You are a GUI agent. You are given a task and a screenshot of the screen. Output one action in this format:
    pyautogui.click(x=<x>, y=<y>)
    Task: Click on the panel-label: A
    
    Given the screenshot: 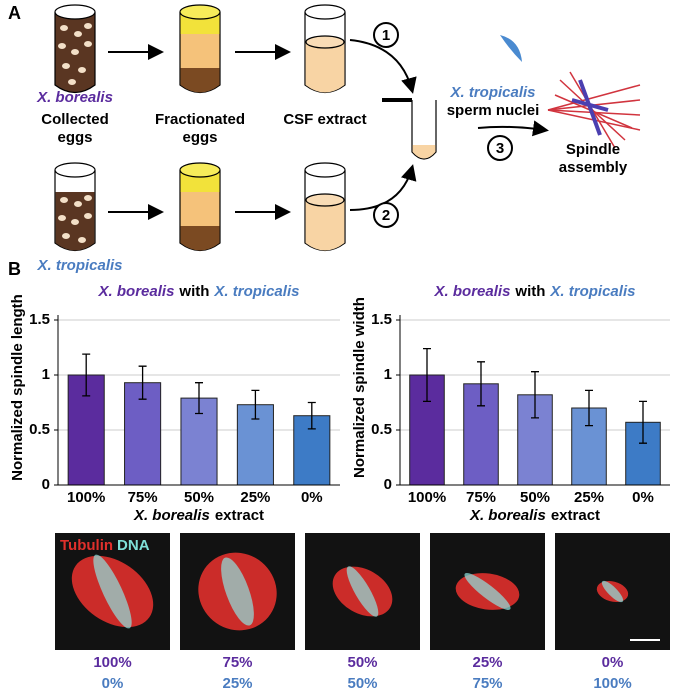 What is the action you would take?
    pyautogui.click(x=14, y=13)
    